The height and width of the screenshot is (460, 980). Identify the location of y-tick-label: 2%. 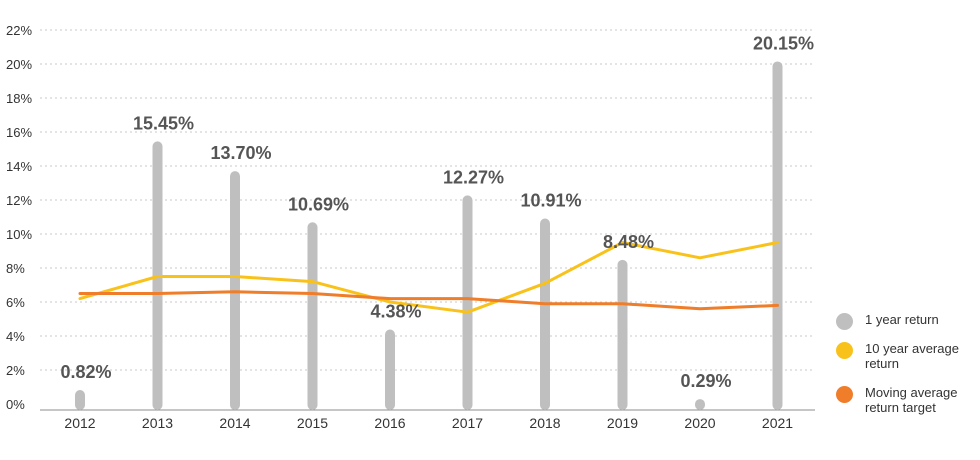
(15, 370).